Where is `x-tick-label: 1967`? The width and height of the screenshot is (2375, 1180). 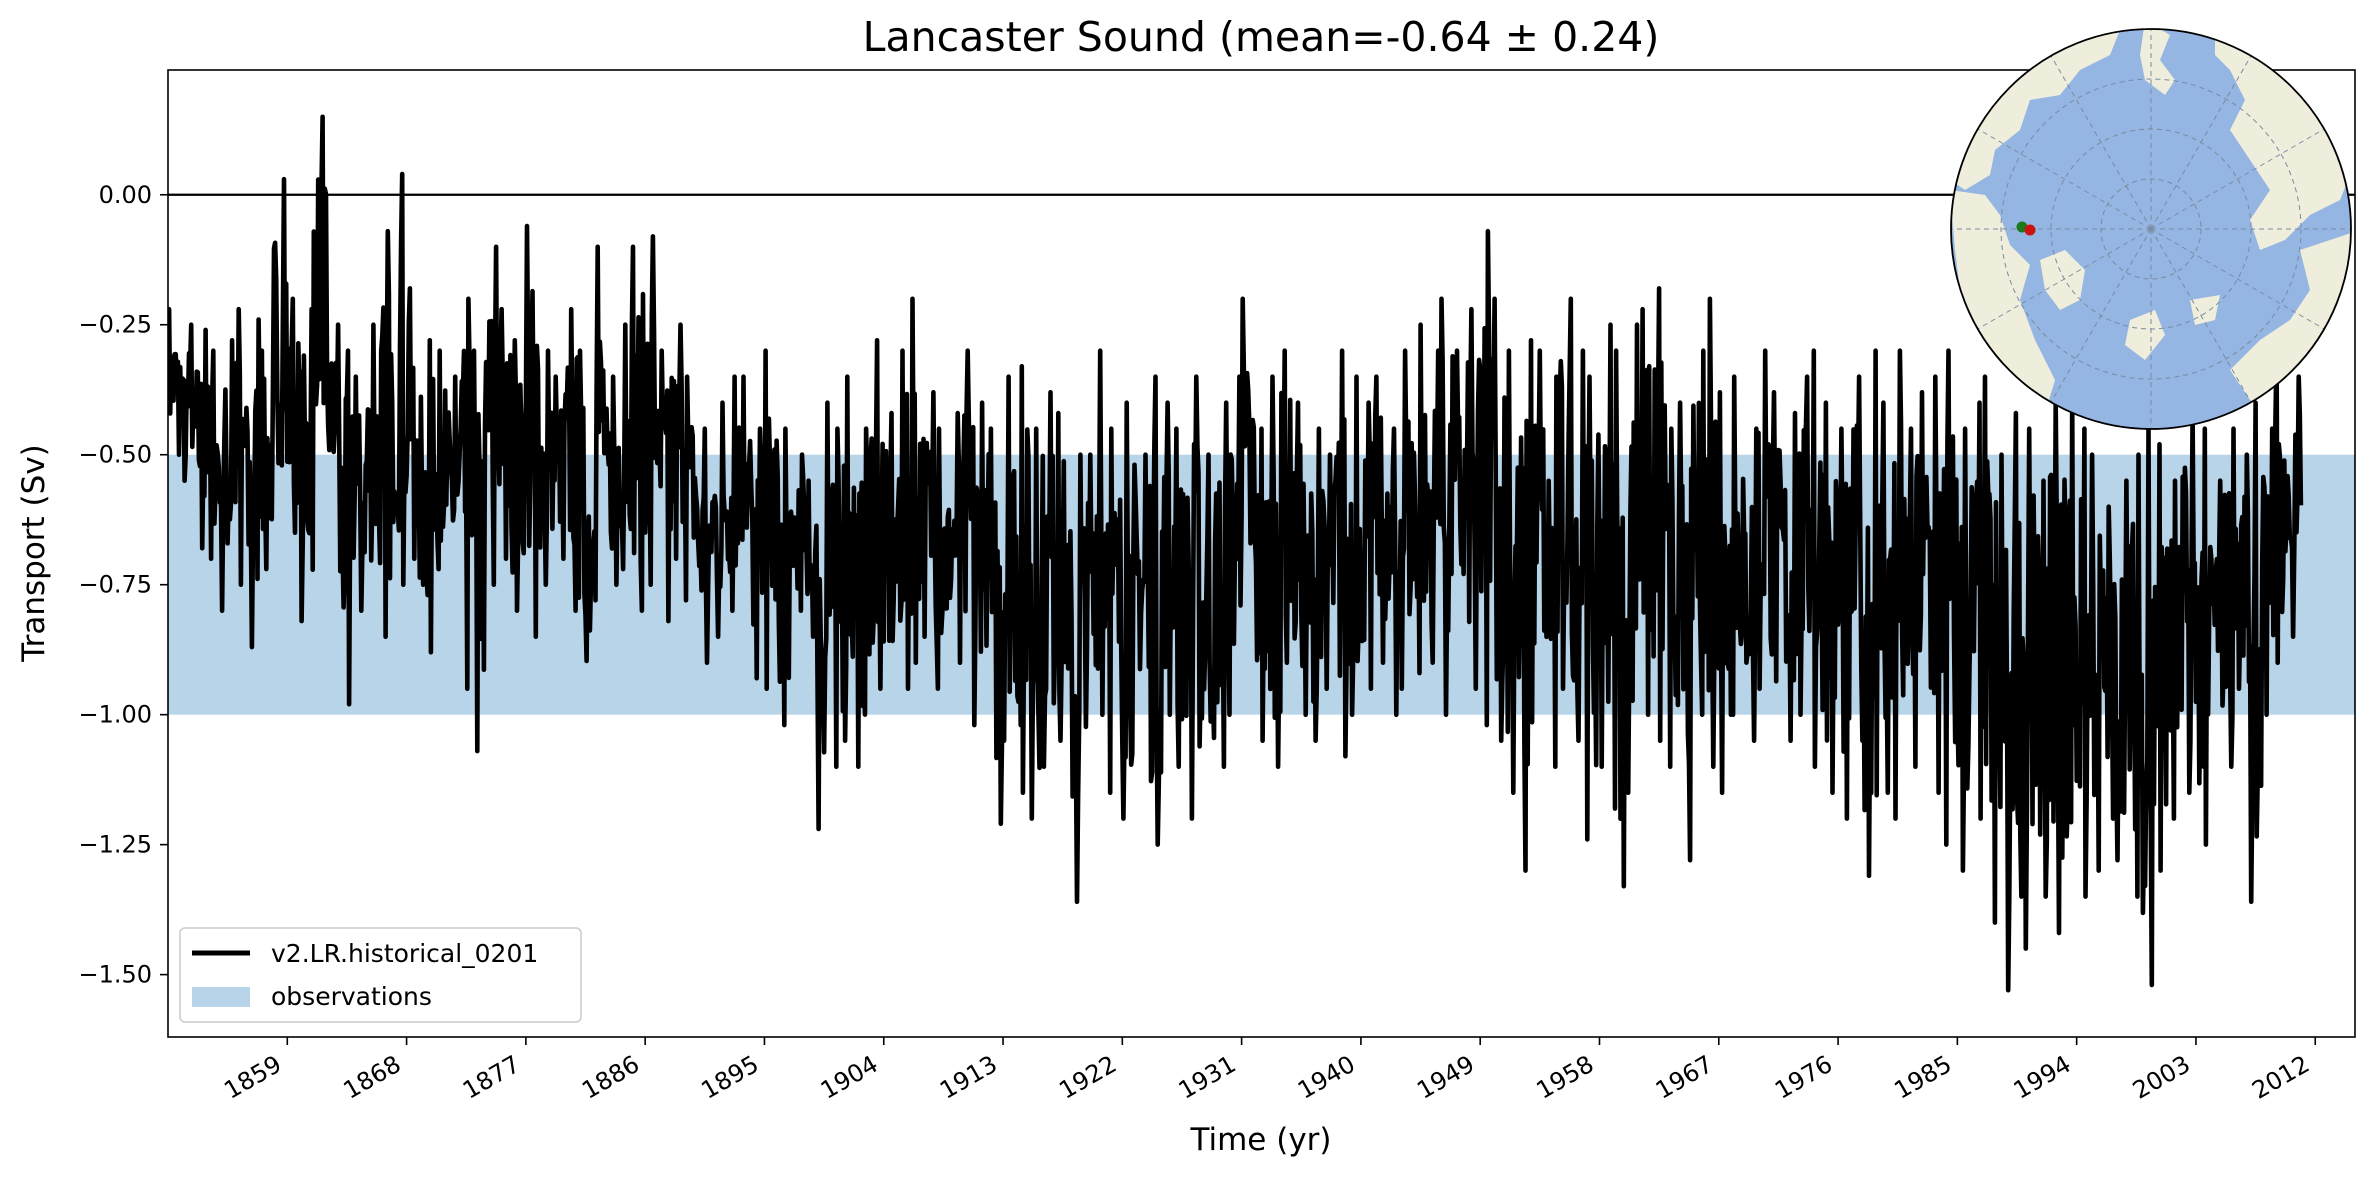
x-tick-label: 1967 is located at coordinates (1684, 1077).